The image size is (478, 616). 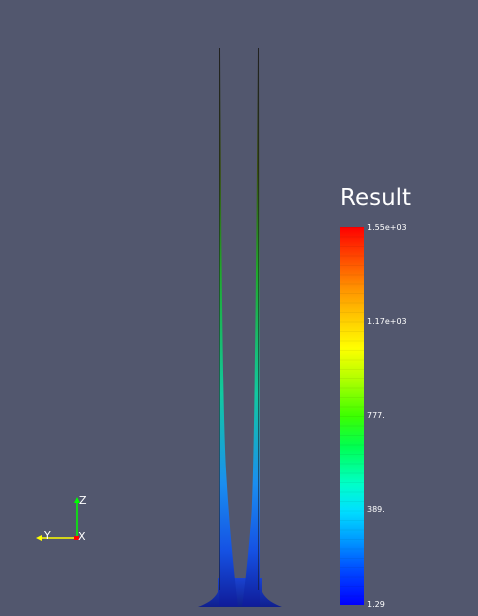 What do you see at coordinates (58, 519) in the screenshot?
I see `orientation-axes` at bounding box center [58, 519].